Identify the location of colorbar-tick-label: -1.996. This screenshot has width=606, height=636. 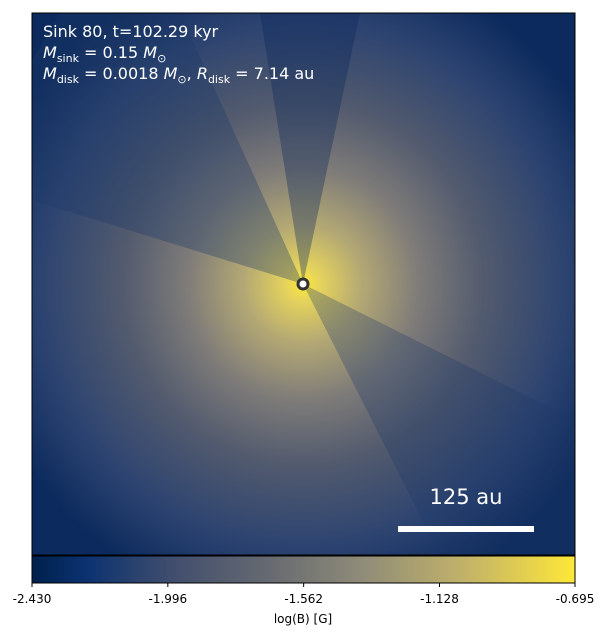
(167, 599).